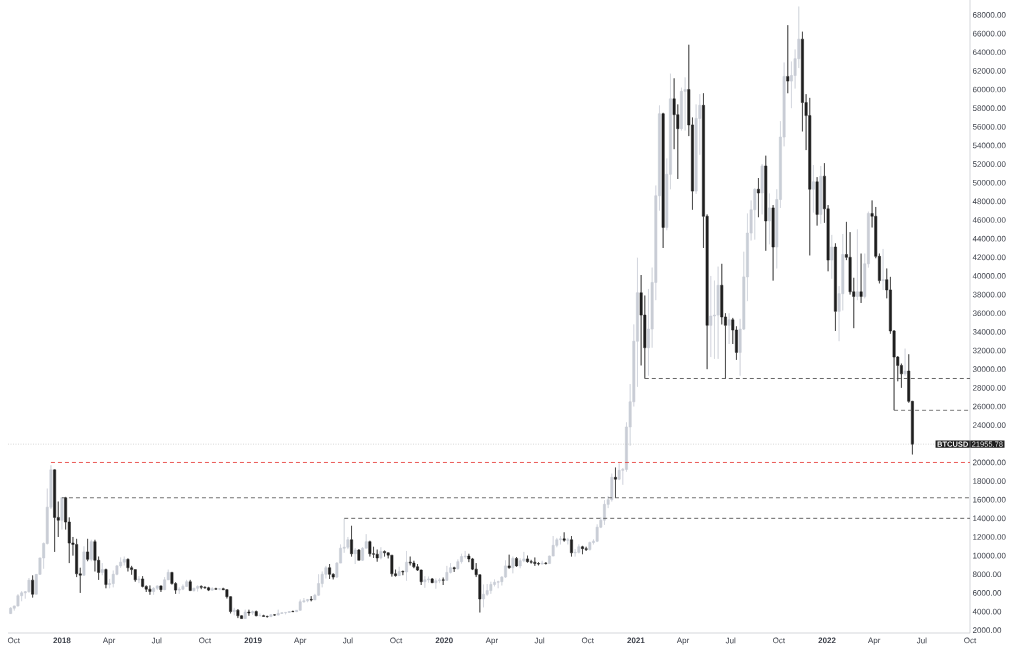 Image resolution: width=1024 pixels, height=649 pixels. What do you see at coordinates (989, 518) in the screenshot?
I see `y-tick-label: 14000.00` at bounding box center [989, 518].